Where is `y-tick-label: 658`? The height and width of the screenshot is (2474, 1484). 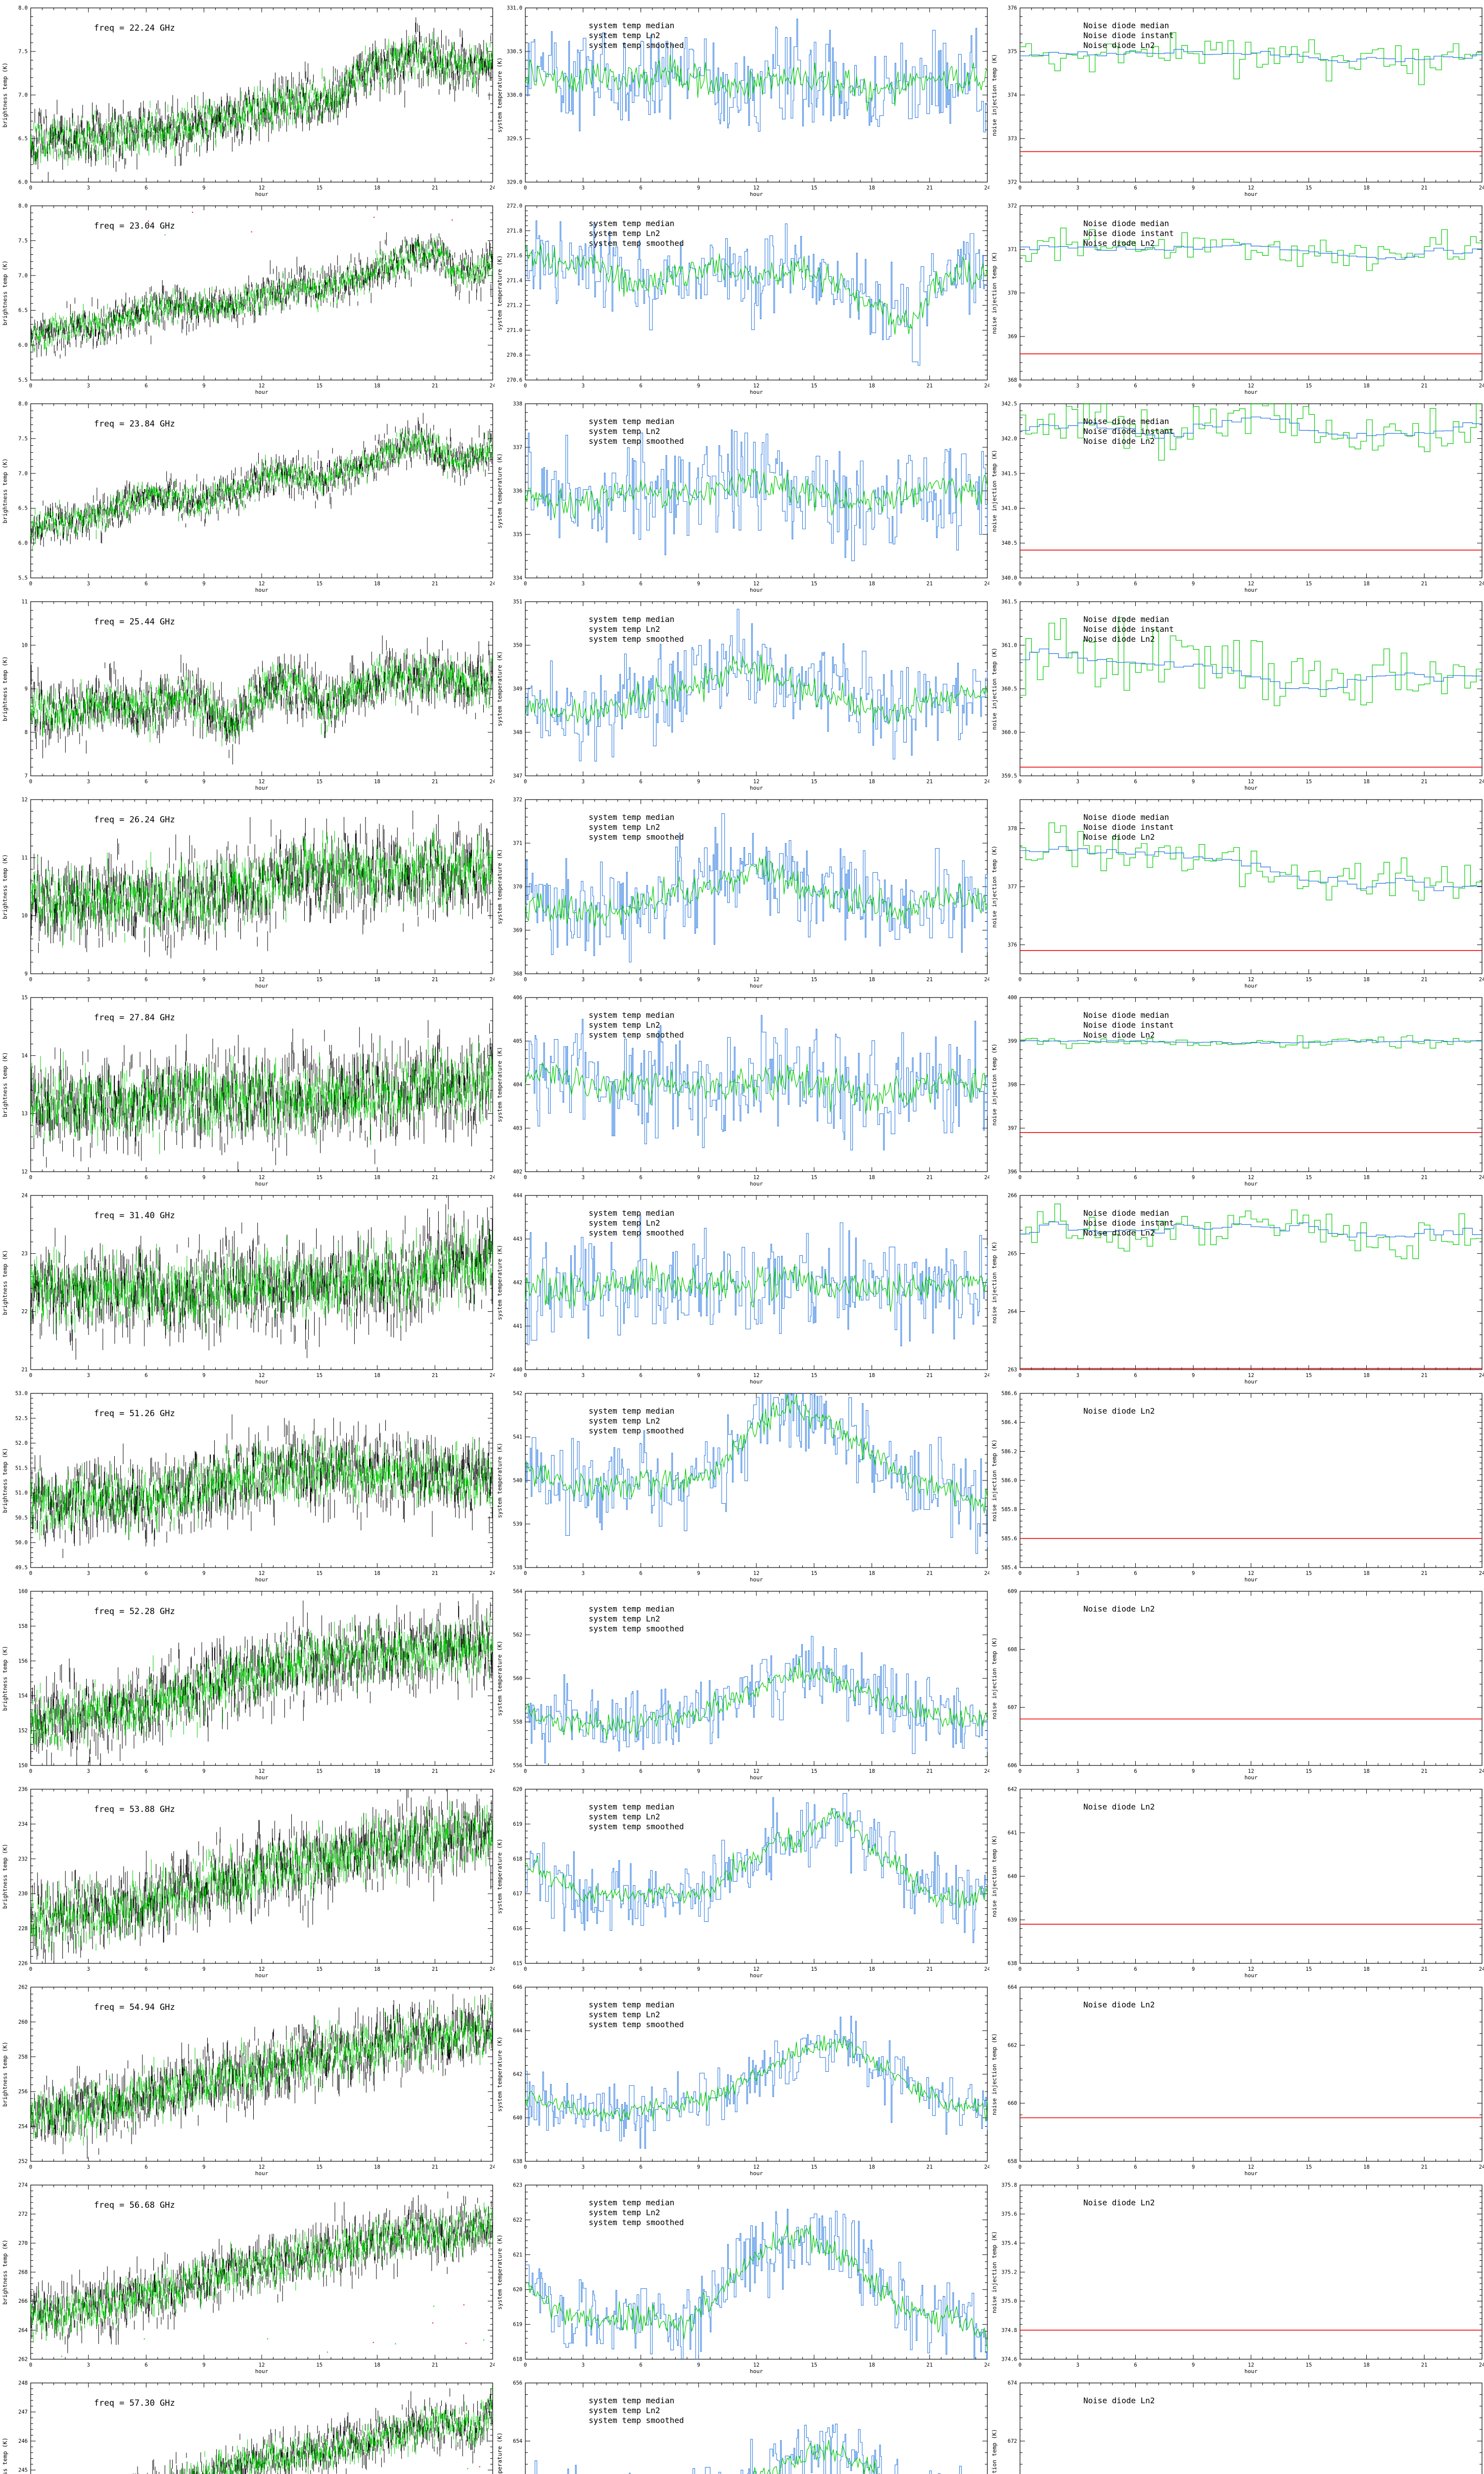 y-tick-label: 658 is located at coordinates (1012, 2162).